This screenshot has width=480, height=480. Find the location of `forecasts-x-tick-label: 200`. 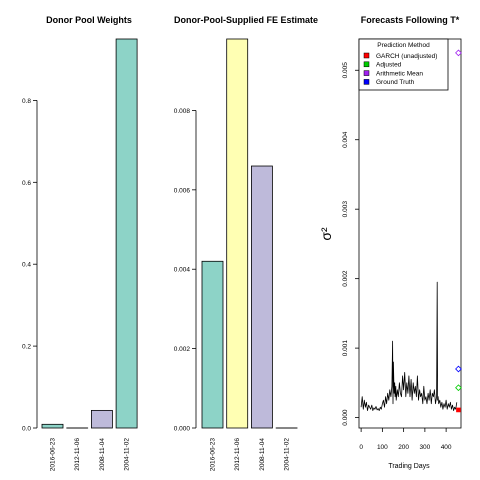

forecasts-x-tick-label: 200 is located at coordinates (403, 447).